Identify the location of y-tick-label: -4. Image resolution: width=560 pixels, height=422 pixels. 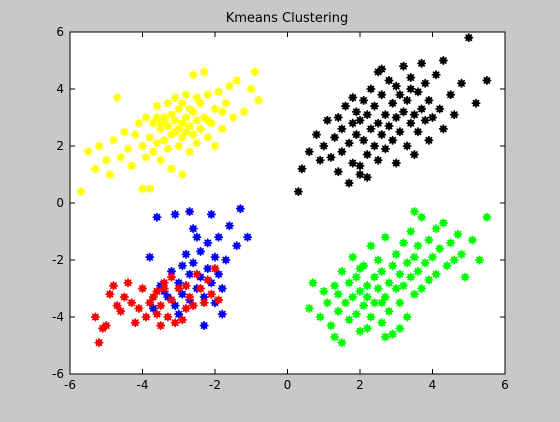
(58, 317).